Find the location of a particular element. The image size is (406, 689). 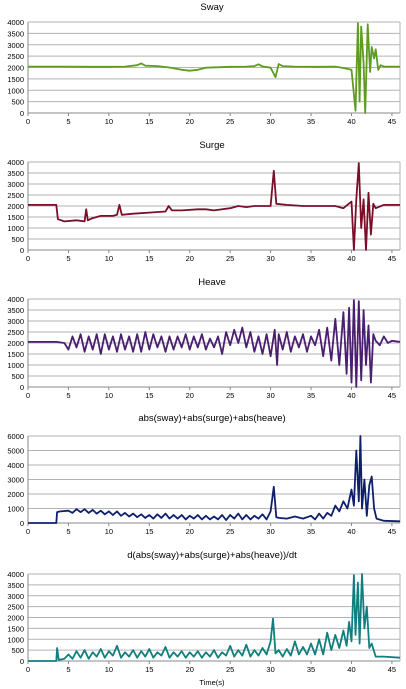

chart-title: Sway is located at coordinates (211, 7).